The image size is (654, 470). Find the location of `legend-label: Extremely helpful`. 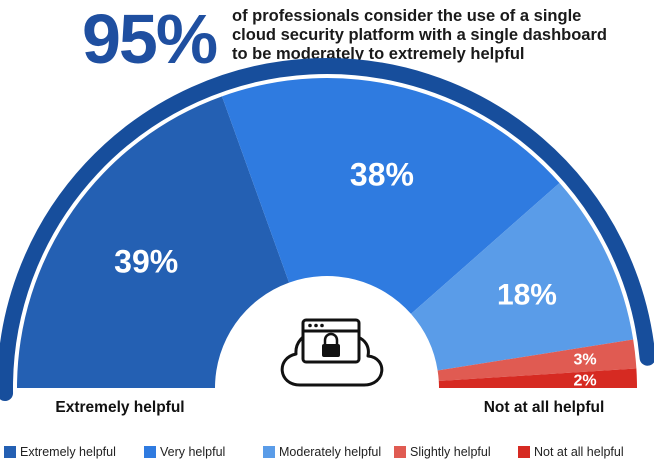

legend-label: Extremely helpful is located at coordinates (68, 452).